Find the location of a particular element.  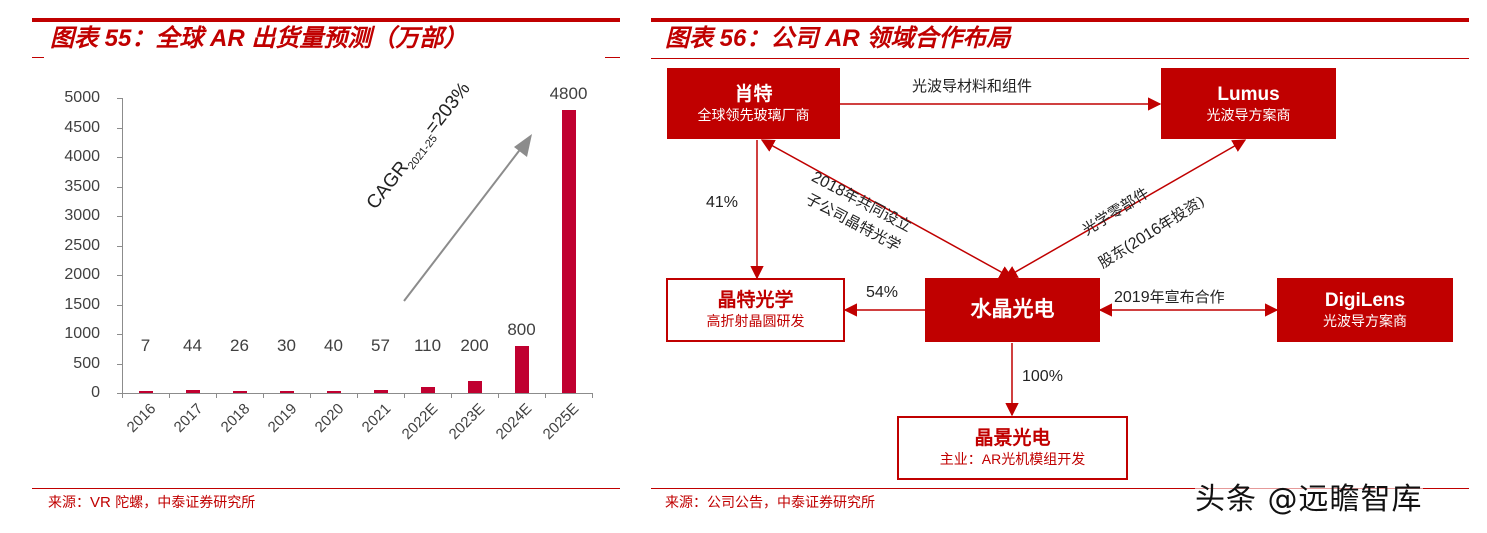

y-tick-label: 3000 is located at coordinates (82, 215).